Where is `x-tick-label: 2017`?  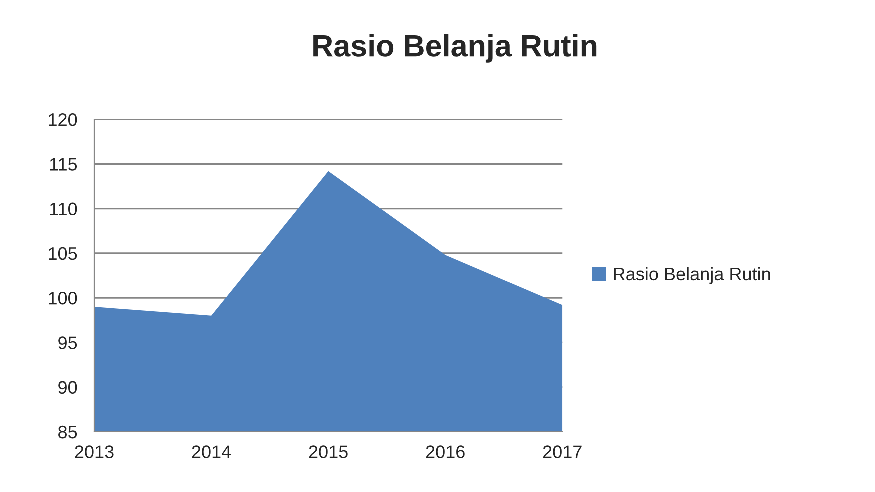
x-tick-label: 2017 is located at coordinates (562, 452).